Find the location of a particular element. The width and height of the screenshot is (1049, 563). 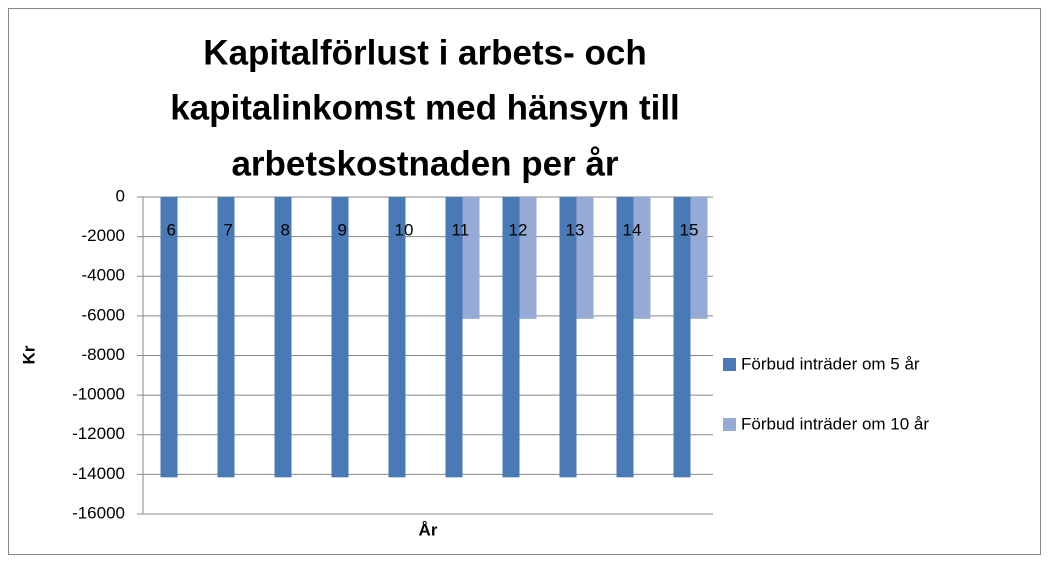

x-tick-label: 9 is located at coordinates (342, 229).